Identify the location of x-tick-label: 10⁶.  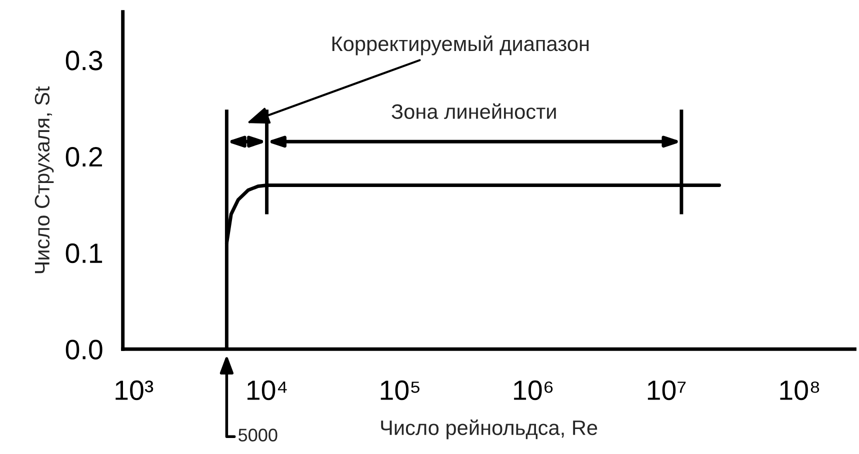
(533, 390).